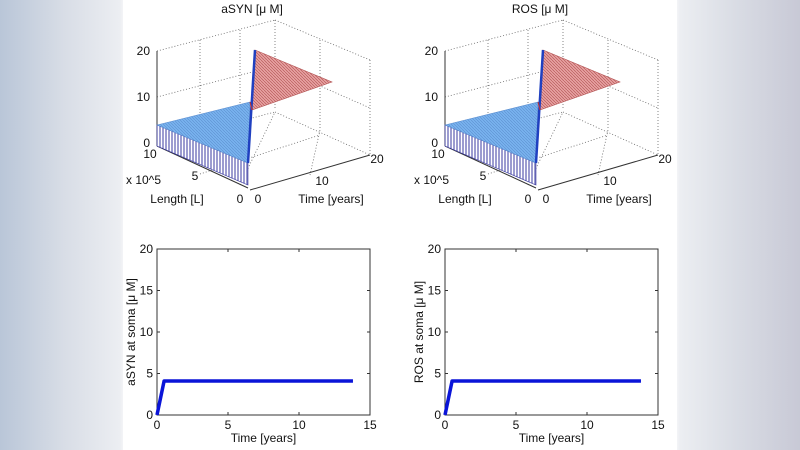 This screenshot has height=450, width=800. Describe the element at coordinates (419, 332) in the screenshot. I see `y-axis-label: ROS at soma [μ M]` at that location.